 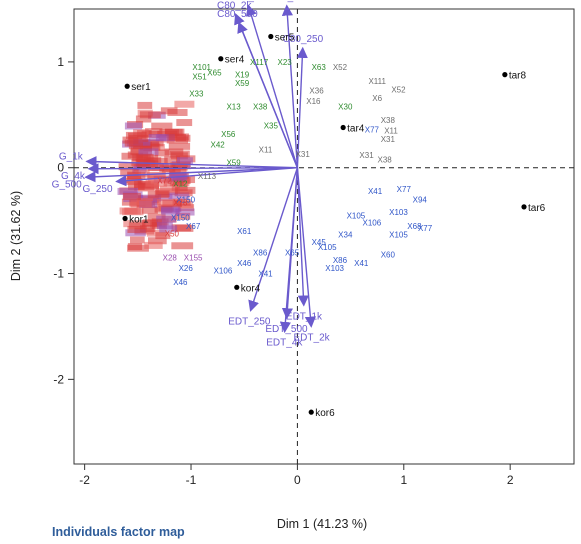 What do you see at coordinates (377, 81) in the screenshot?
I see `point-label: X111` at bounding box center [377, 81].